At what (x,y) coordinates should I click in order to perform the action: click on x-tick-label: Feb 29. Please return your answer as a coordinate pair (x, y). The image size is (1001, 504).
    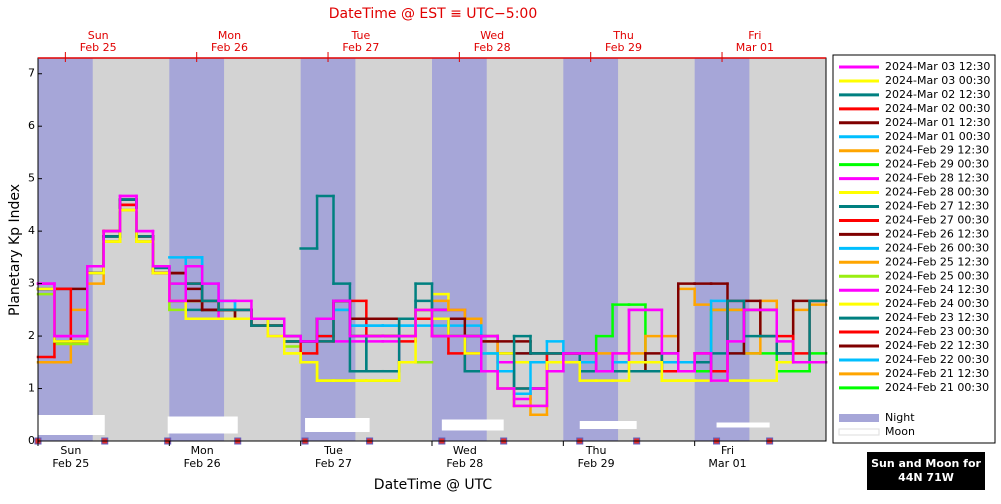
    Looking at the image, I should click on (596, 463).